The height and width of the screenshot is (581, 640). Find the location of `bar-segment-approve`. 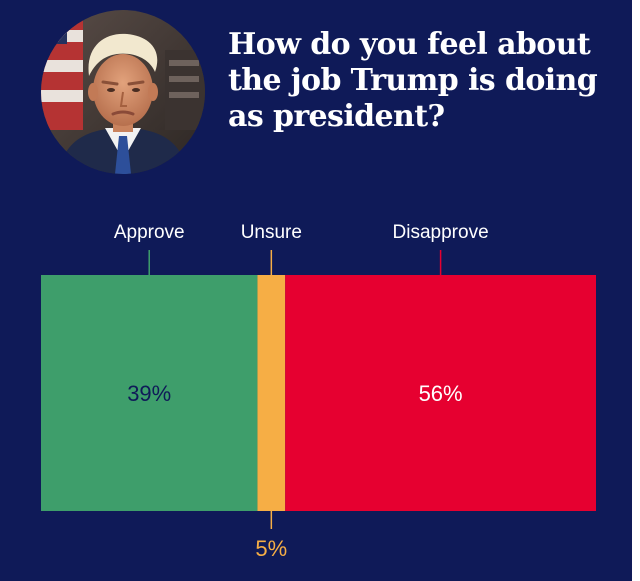

bar-segment-approve is located at coordinates (149, 393).